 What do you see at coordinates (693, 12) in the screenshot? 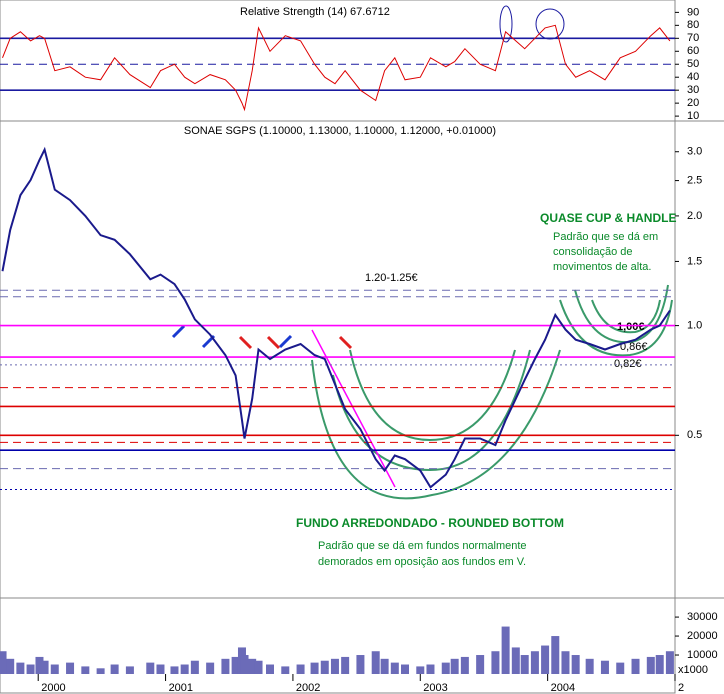
I see `y-tick-label: 90` at bounding box center [693, 12].